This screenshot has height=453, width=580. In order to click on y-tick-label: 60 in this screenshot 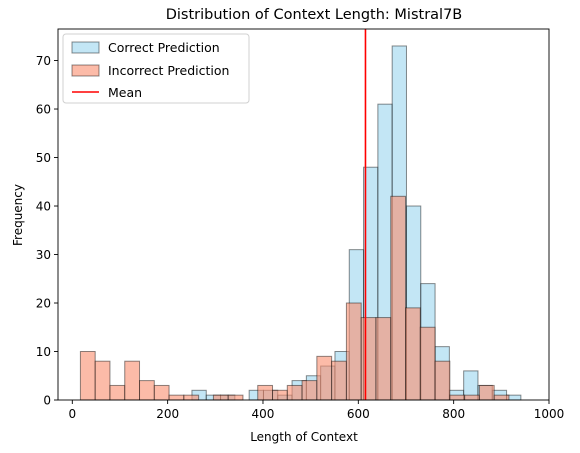, I will do `click(43, 110)`.